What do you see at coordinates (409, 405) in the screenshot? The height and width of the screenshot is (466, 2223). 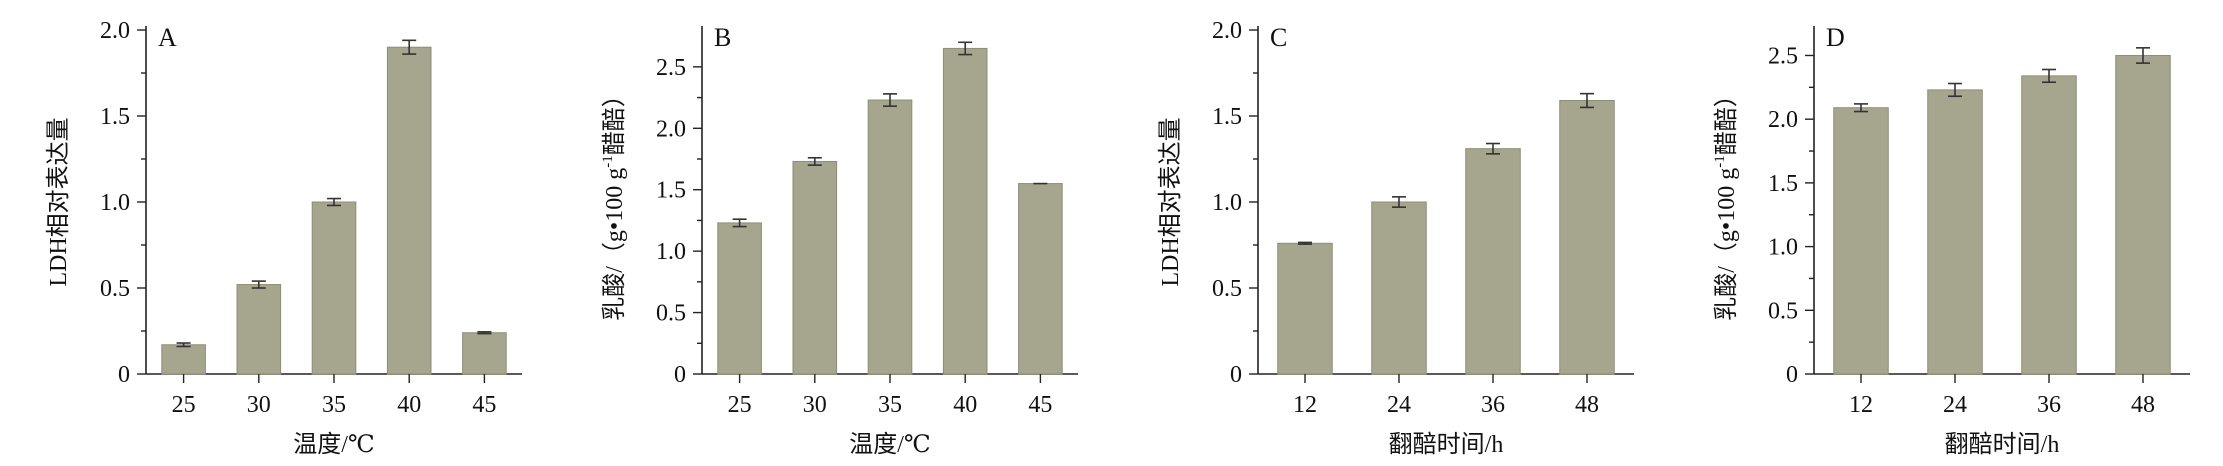 I see `chart-a-x-tick-label: 40` at bounding box center [409, 405].